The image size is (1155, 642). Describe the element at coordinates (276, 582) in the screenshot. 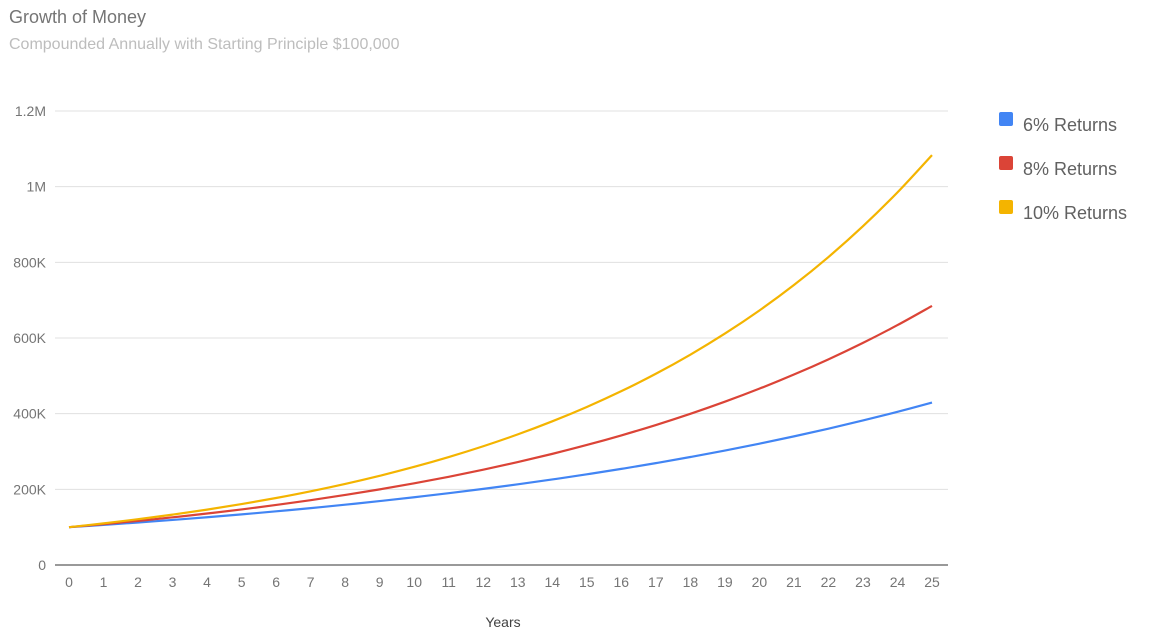

I see `x-tick-label: 6` at that location.